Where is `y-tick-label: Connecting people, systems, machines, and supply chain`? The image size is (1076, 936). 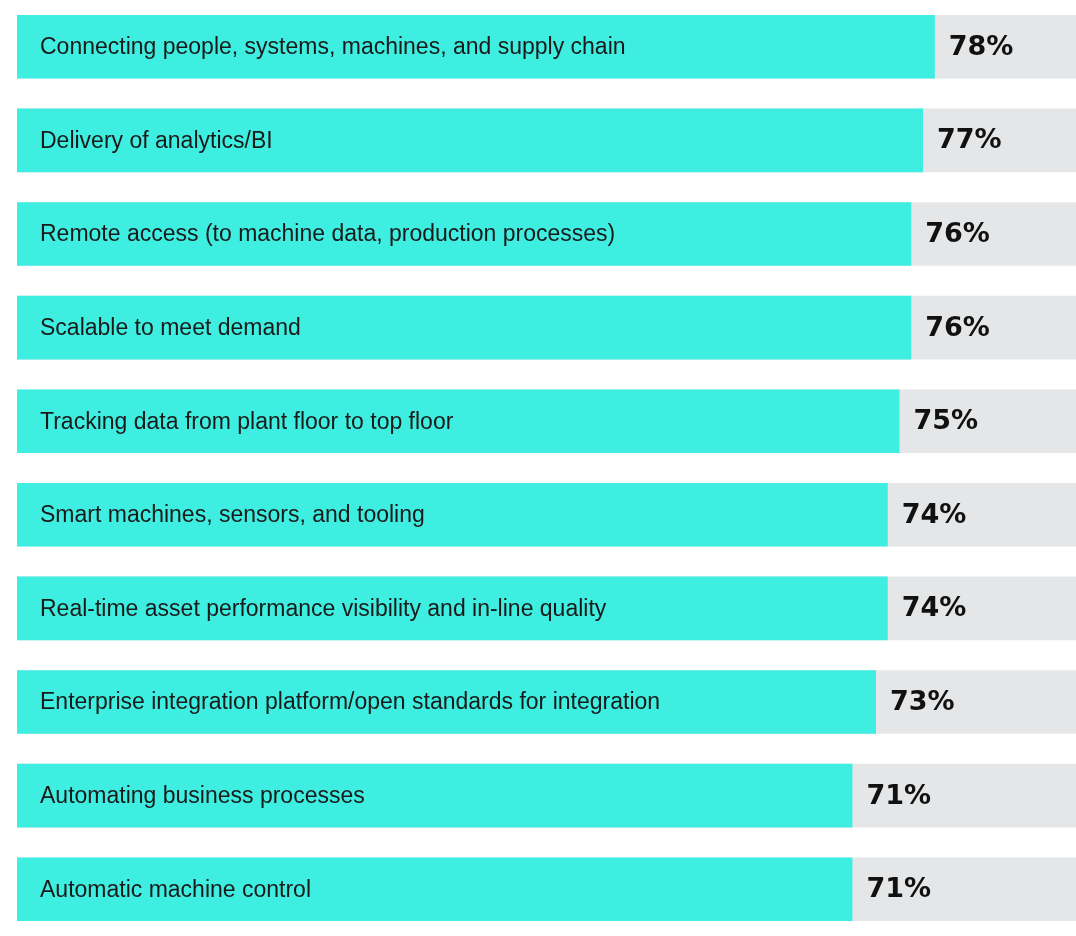
y-tick-label: Connecting people, systems, machines, and supply chain is located at coordinates (333, 46).